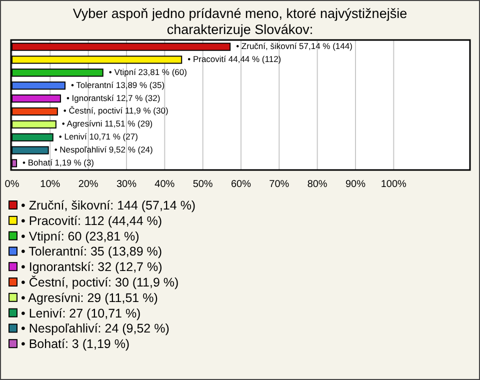 This screenshot has width=480, height=380. Describe the element at coordinates (95, 329) in the screenshot. I see `text: • Nespoľahliví: 24 (9,52 %)` at that location.